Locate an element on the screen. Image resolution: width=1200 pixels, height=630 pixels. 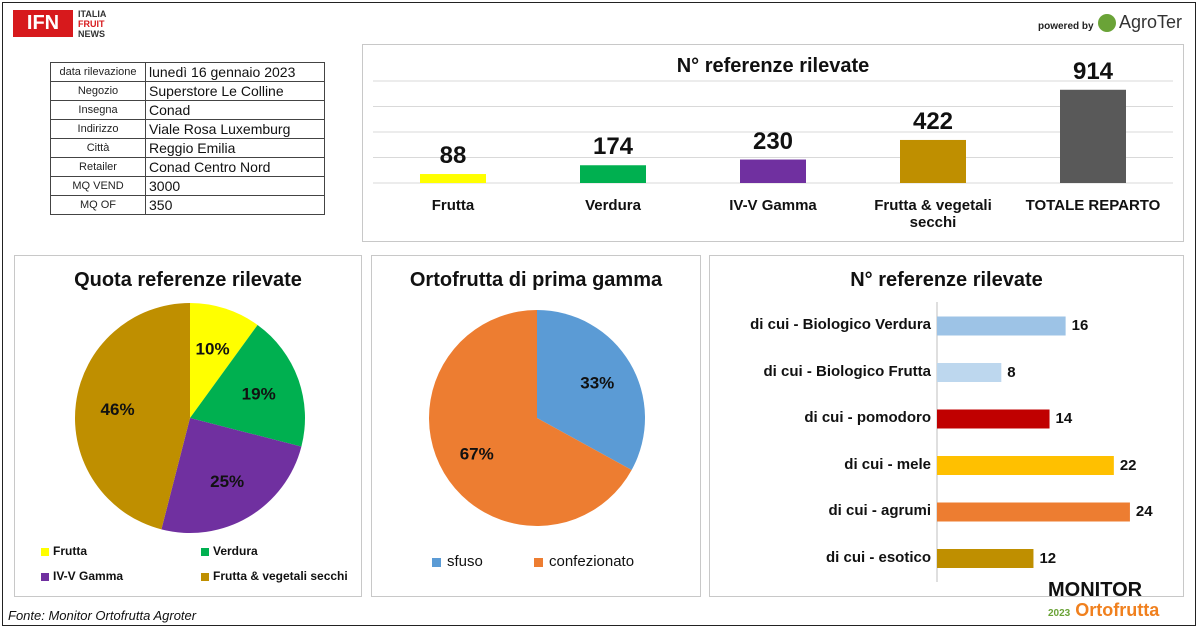
info-value: lunedì 16 gennaio 2023 is located at coordinates (235, 72).